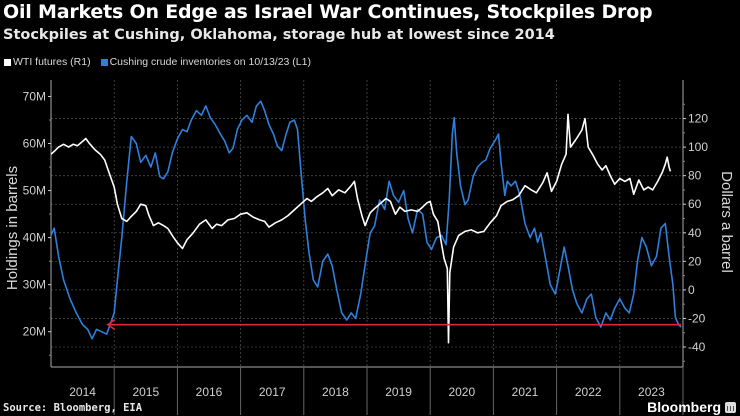 The height and width of the screenshot is (416, 740). Describe the element at coordinates (730, 407) in the screenshot. I see `bloomberg-chart-icon` at that location.